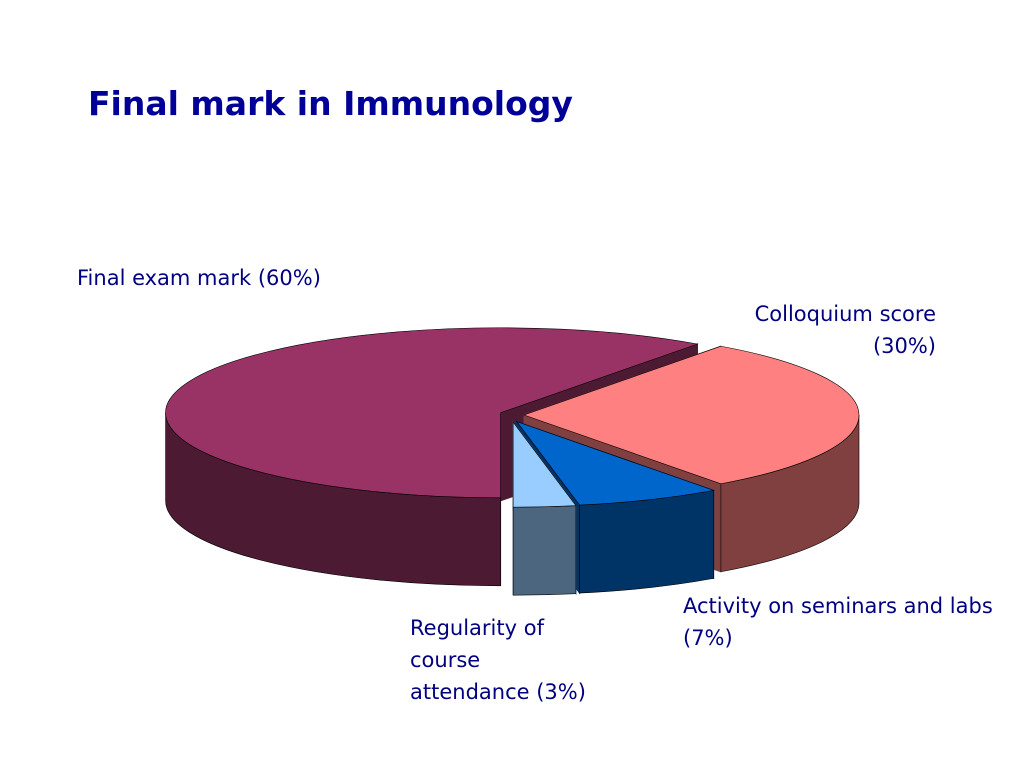 The image size is (1024, 768). I want to click on slice-label: Final exam mark (60%), so click(199, 278).